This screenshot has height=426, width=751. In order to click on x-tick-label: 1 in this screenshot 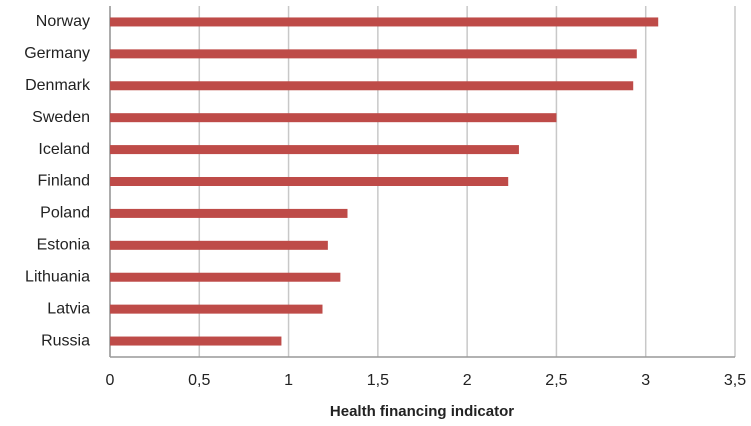, I will do `click(288, 380)`.